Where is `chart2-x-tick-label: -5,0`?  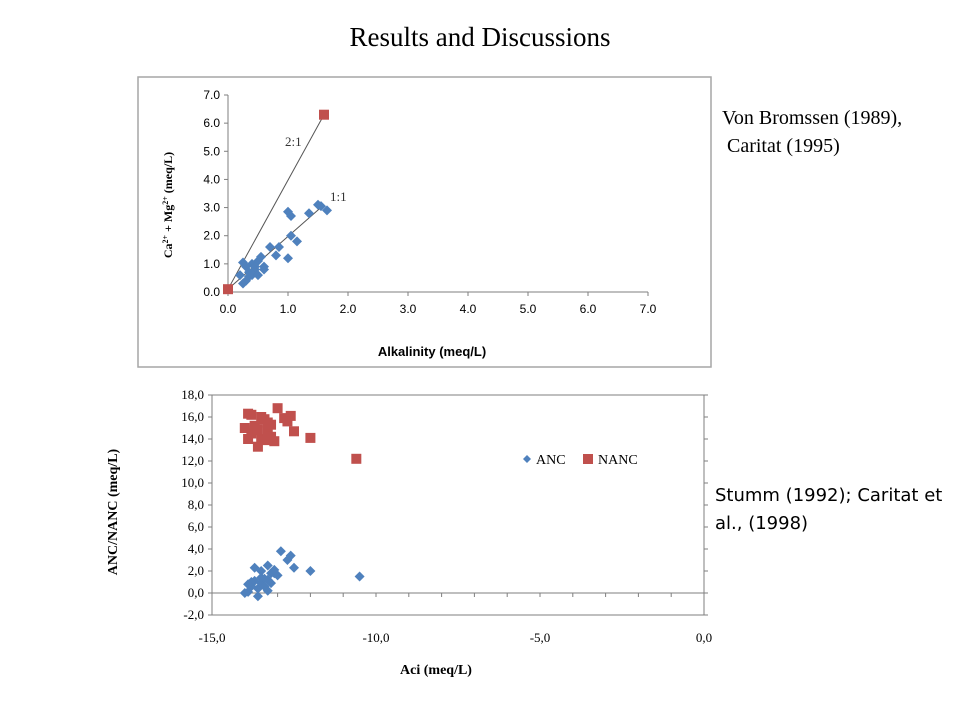
chart2-x-tick-label: -5,0 is located at coordinates (540, 637).